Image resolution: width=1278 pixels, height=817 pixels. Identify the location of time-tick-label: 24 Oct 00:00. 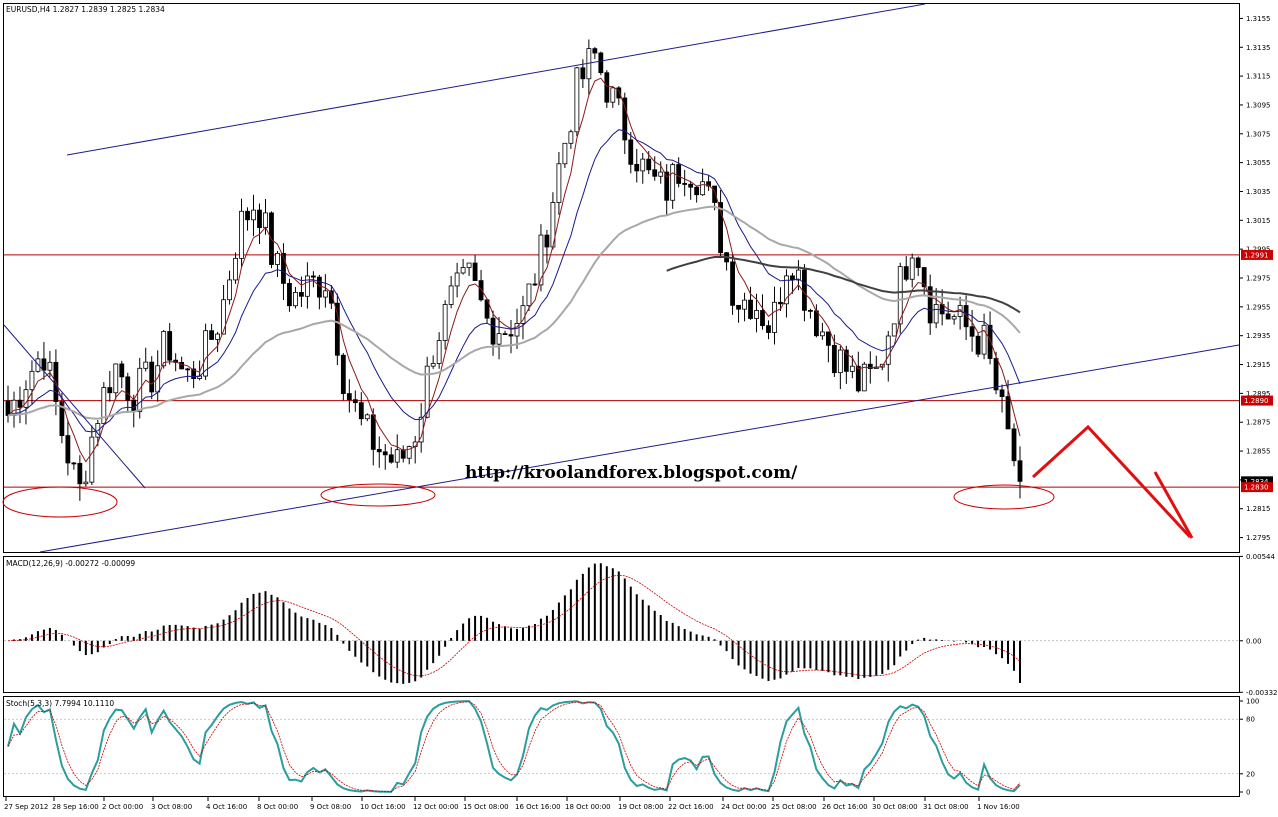
(744, 807).